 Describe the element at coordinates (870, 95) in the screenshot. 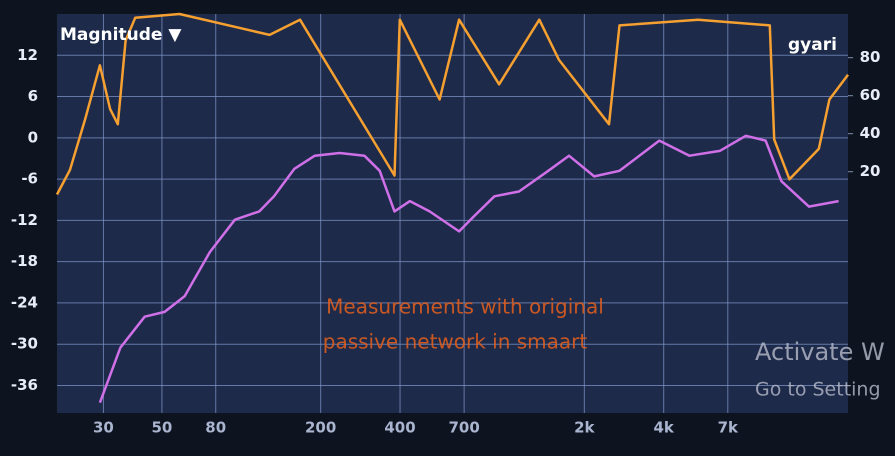

I see `y2-tick-label: 60` at that location.